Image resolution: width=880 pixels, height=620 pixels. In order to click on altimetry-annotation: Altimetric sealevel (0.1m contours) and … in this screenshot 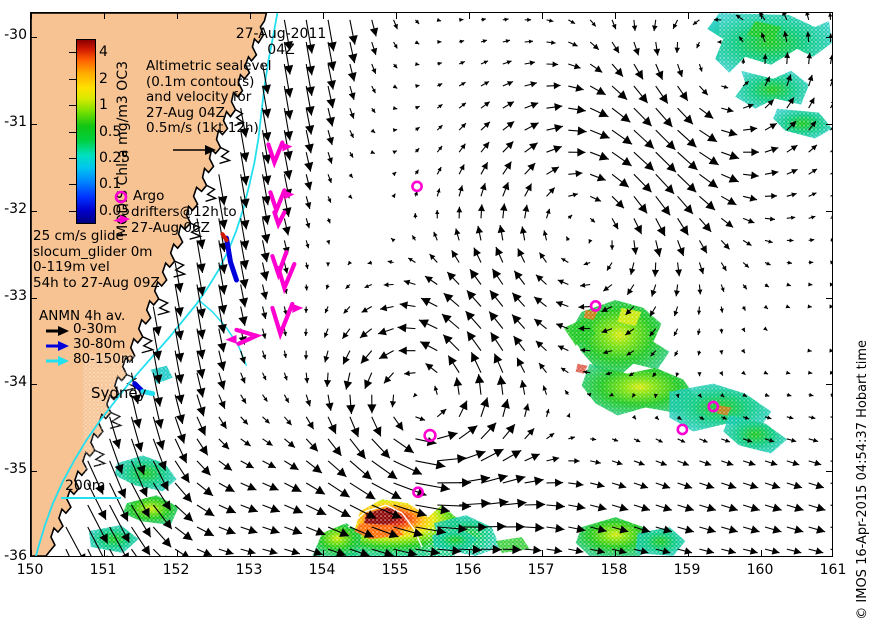, I will do `click(209, 98)`.